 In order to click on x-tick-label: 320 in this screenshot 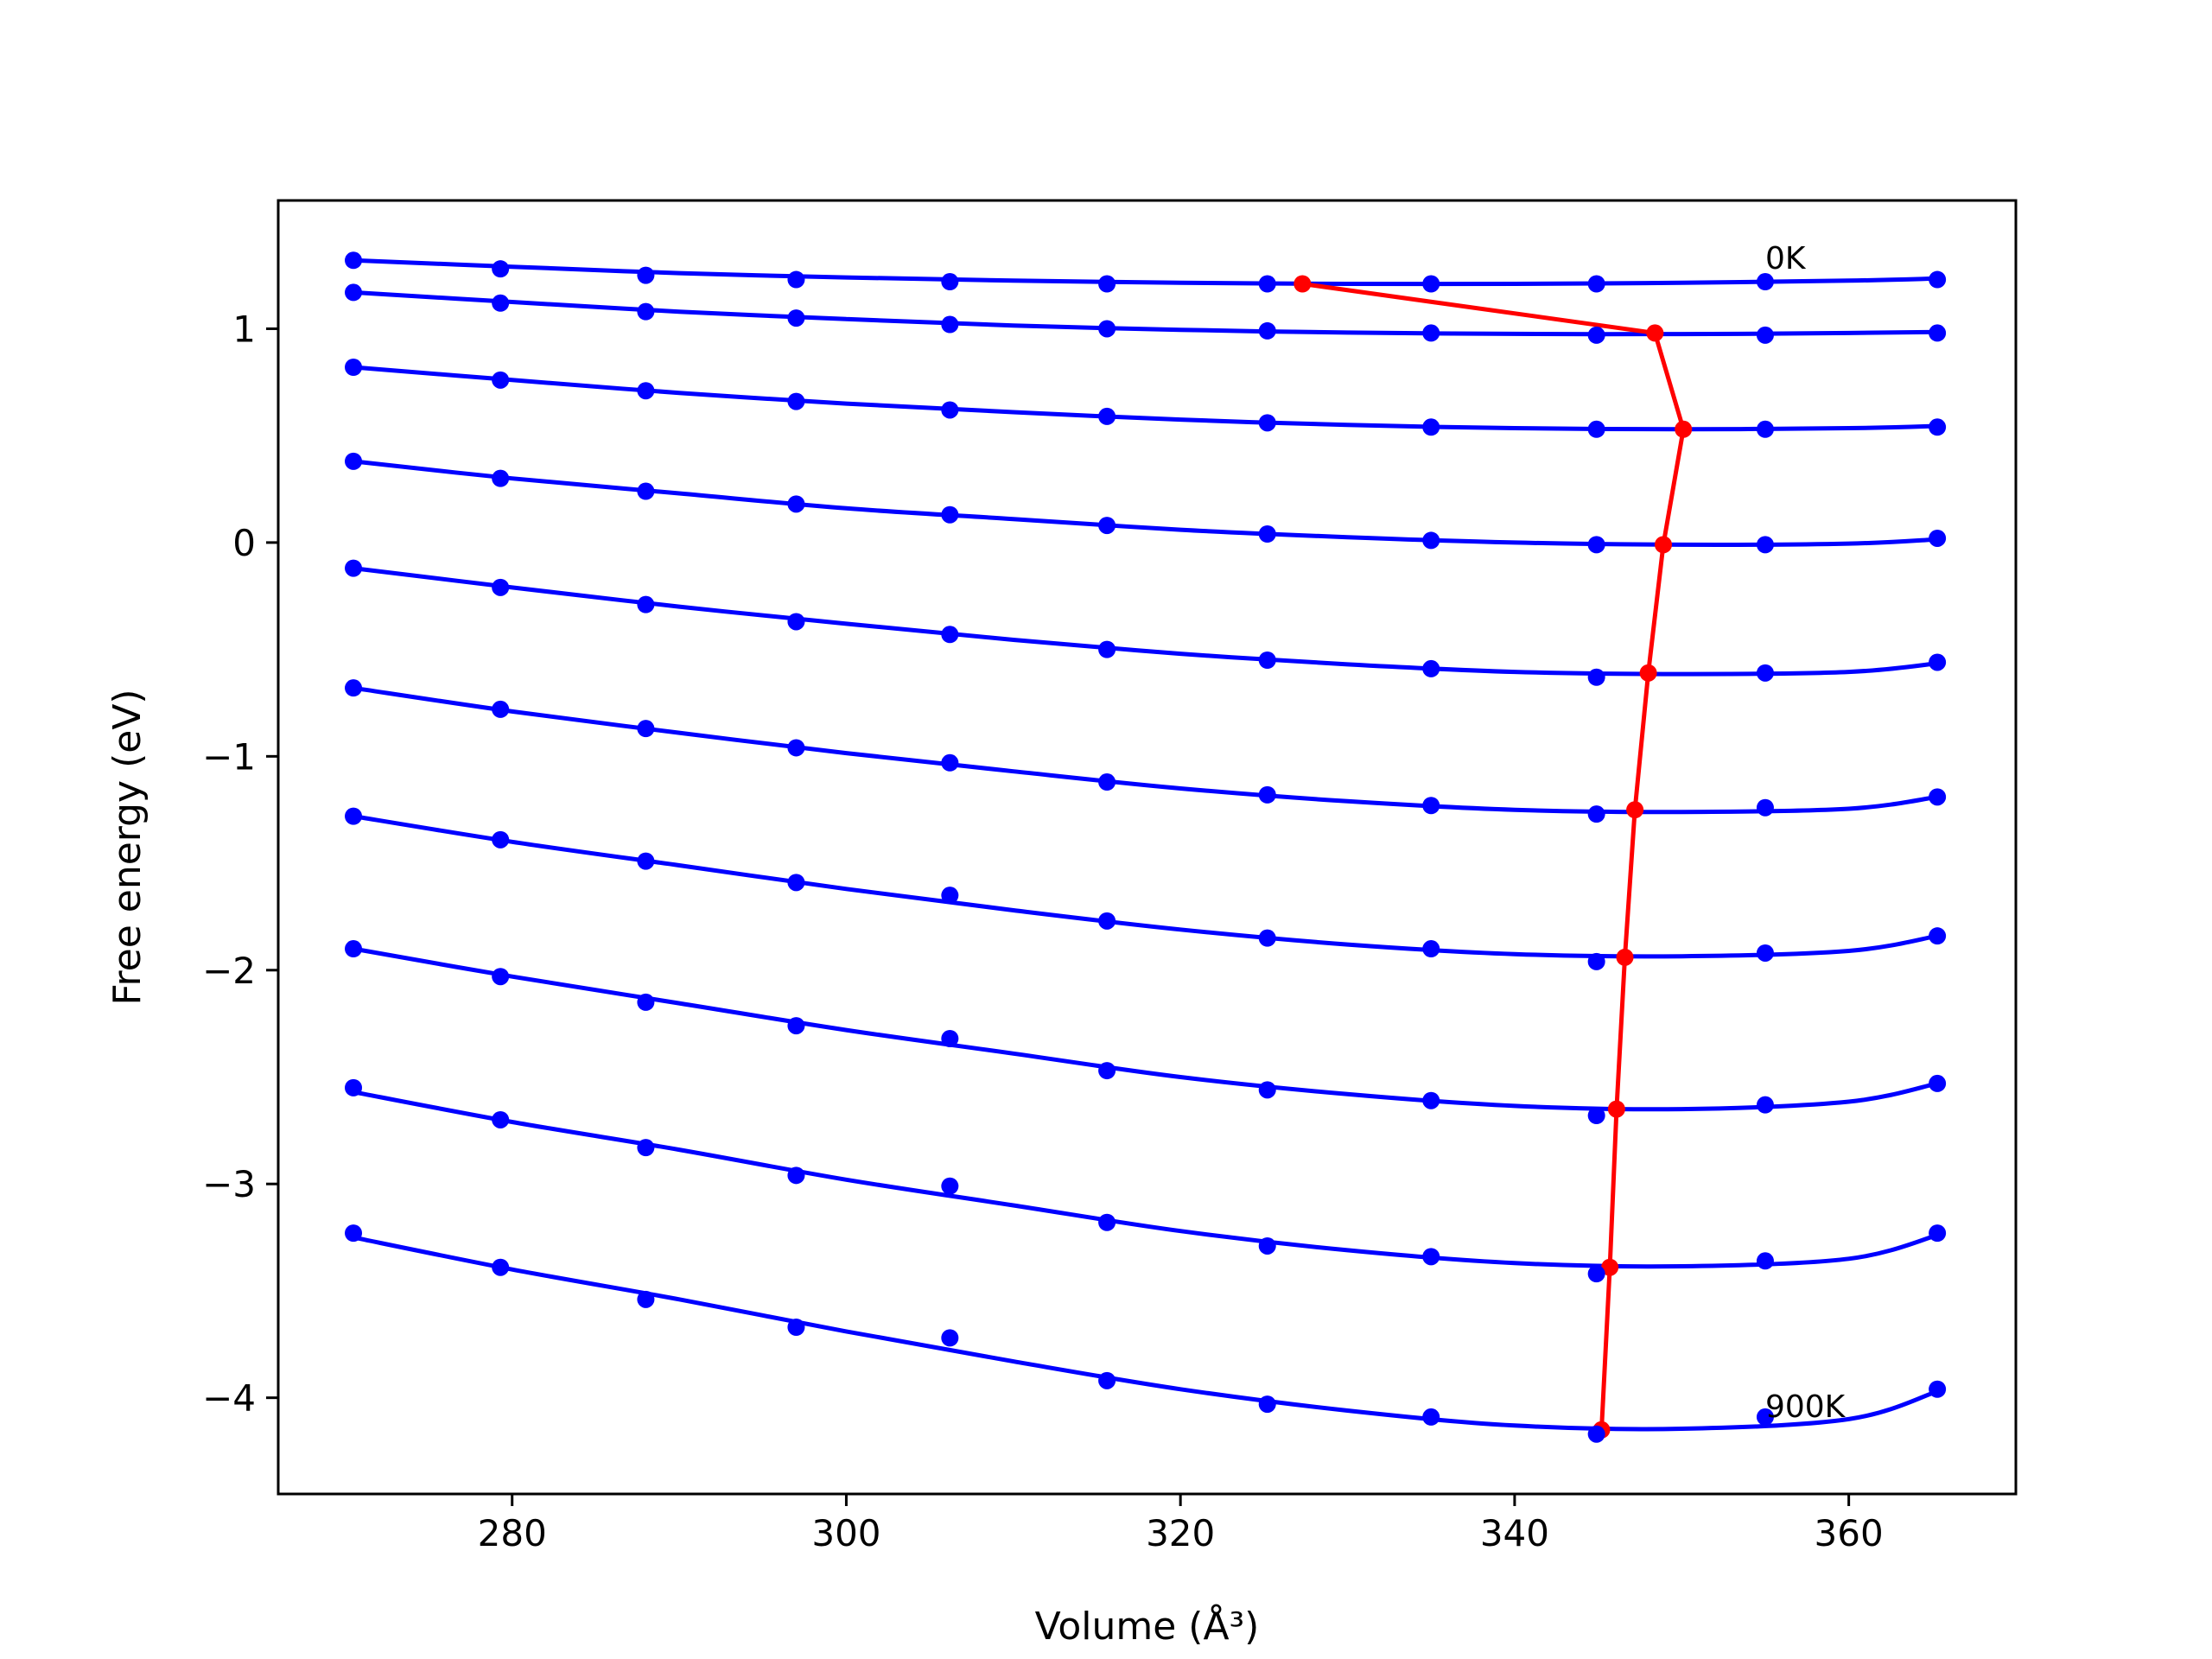, I will do `click(1180, 1533)`.